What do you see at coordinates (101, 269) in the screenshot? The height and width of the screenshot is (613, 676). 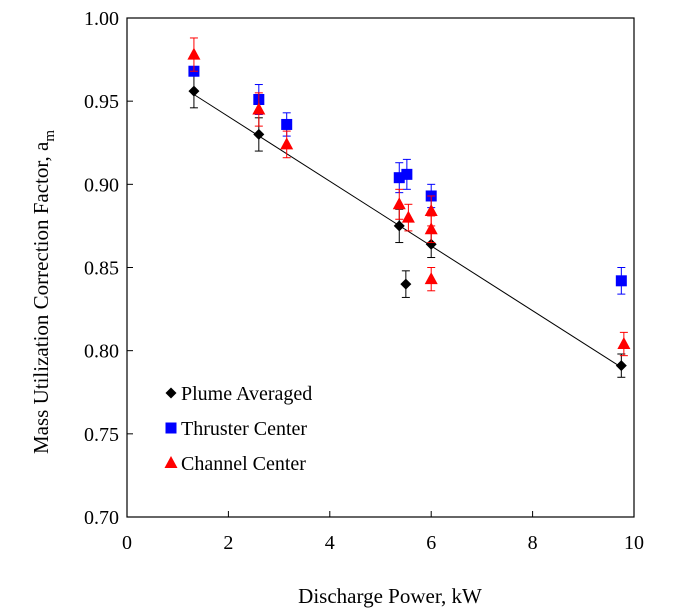 I see `y-tick-label: 0.85` at bounding box center [101, 269].